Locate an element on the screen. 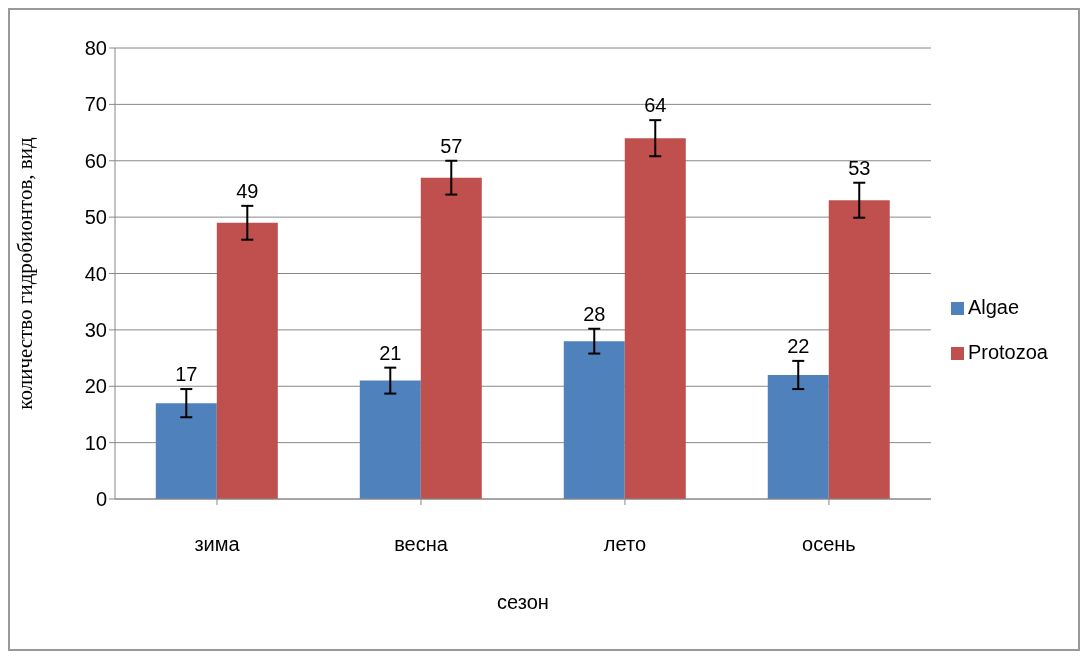  data-label: 22 is located at coordinates (798, 345).